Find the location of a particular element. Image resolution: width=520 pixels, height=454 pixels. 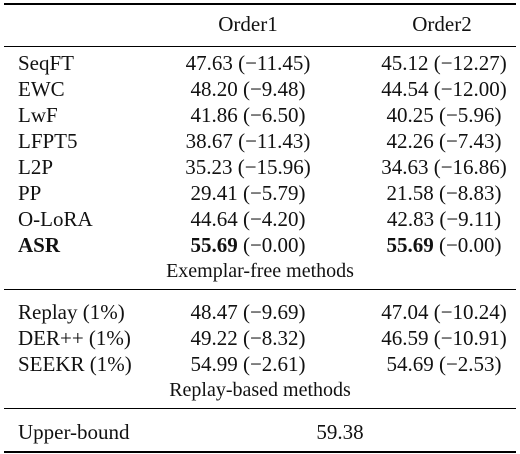

order2-score: 54.69 is located at coordinates (410, 364).